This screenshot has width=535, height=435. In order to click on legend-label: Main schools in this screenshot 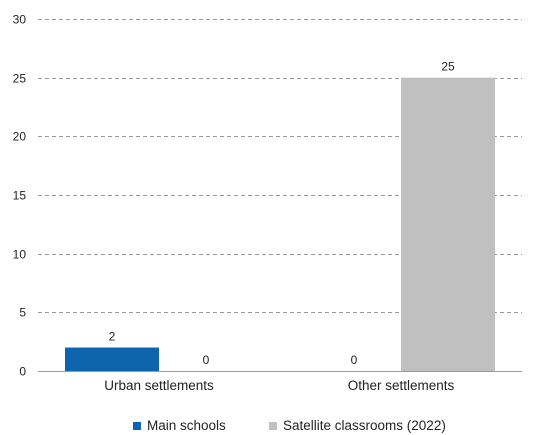, I will do `click(186, 425)`.